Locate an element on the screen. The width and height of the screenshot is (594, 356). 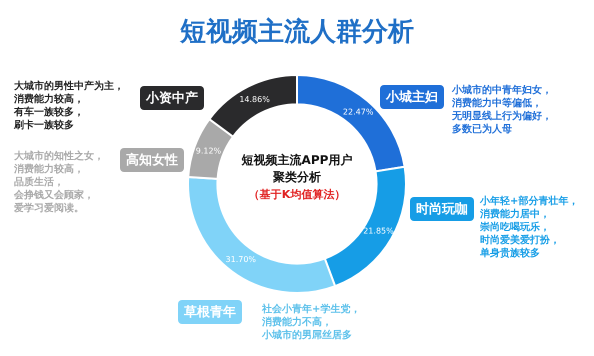
text: 小城市的中青年妇女，消费能力中等偏低，无明显线上行为偏好，多数已为人母 is located at coordinates (502, 110).